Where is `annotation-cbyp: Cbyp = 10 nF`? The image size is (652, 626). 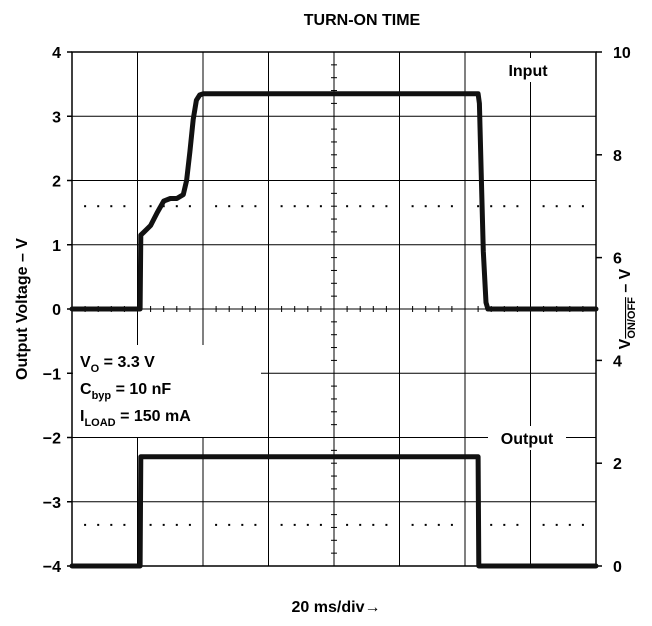
annotation-cbyp: Cbyp = 10 nF is located at coordinates (125, 391).